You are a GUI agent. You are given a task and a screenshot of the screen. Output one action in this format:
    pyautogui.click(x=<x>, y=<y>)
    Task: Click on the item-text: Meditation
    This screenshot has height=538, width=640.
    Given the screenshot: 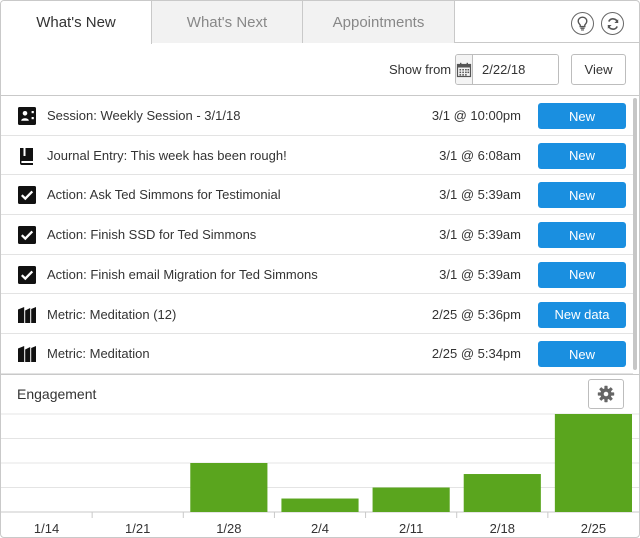 What is the action you would take?
    pyautogui.click(x=119, y=354)
    